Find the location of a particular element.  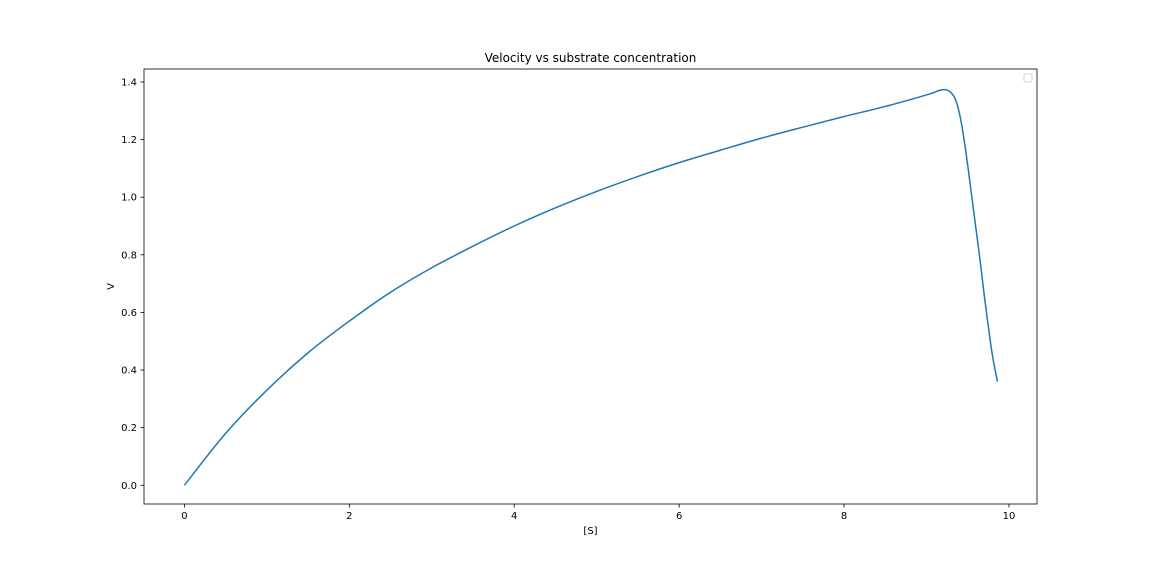

x-tick-label: 10 is located at coordinates (1009, 516).